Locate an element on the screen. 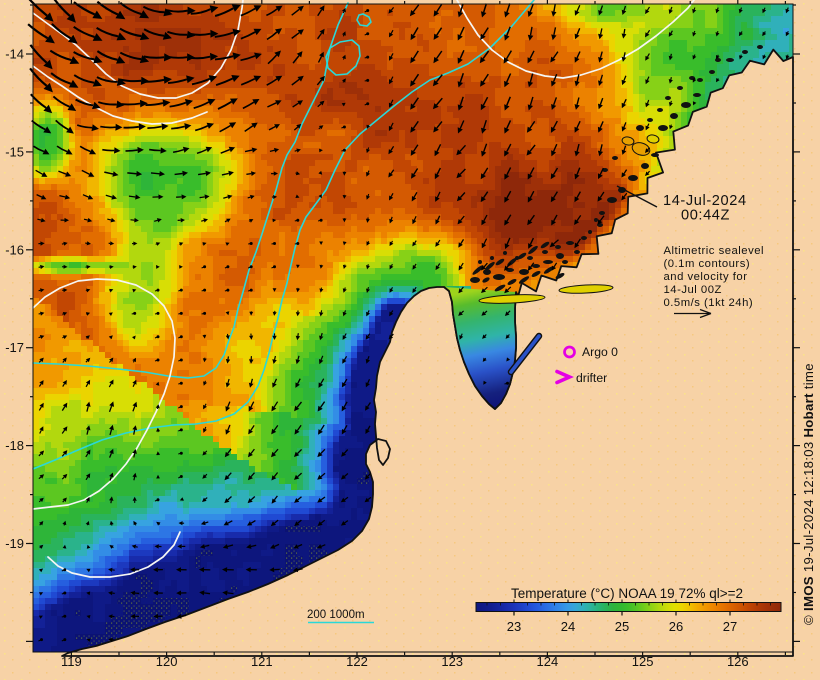 The width and height of the screenshot is (820, 680). svg-text: 14-Jul-2024 is located at coordinates (705, 201).